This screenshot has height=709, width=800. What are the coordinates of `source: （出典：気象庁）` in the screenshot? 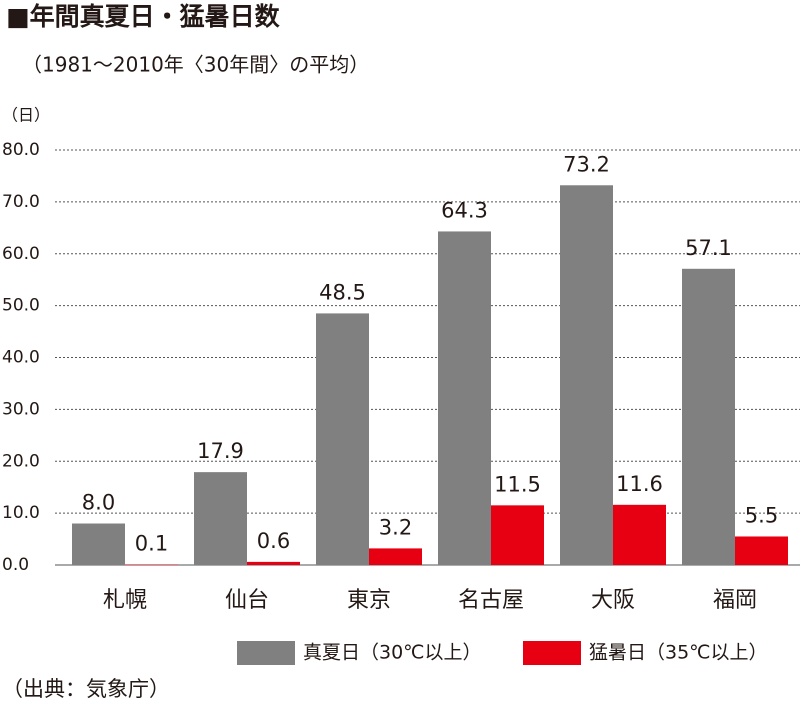 It's located at (86, 689).